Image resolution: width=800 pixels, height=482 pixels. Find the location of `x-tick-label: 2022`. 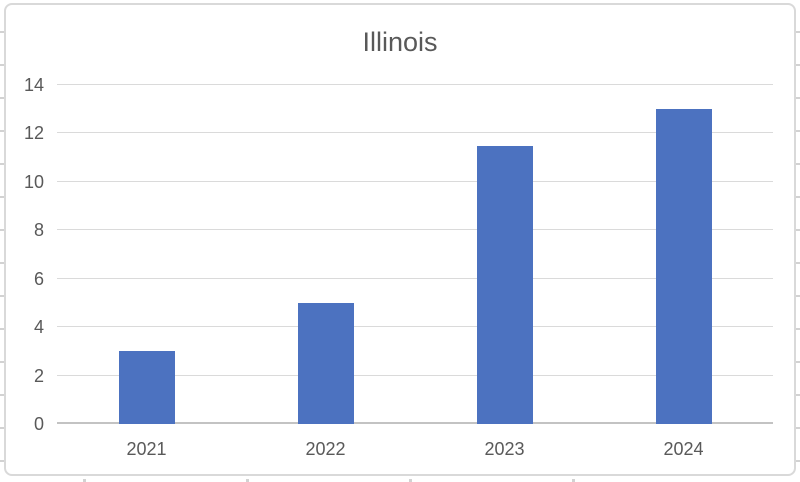

x-tick-label: 2022 is located at coordinates (325, 449).